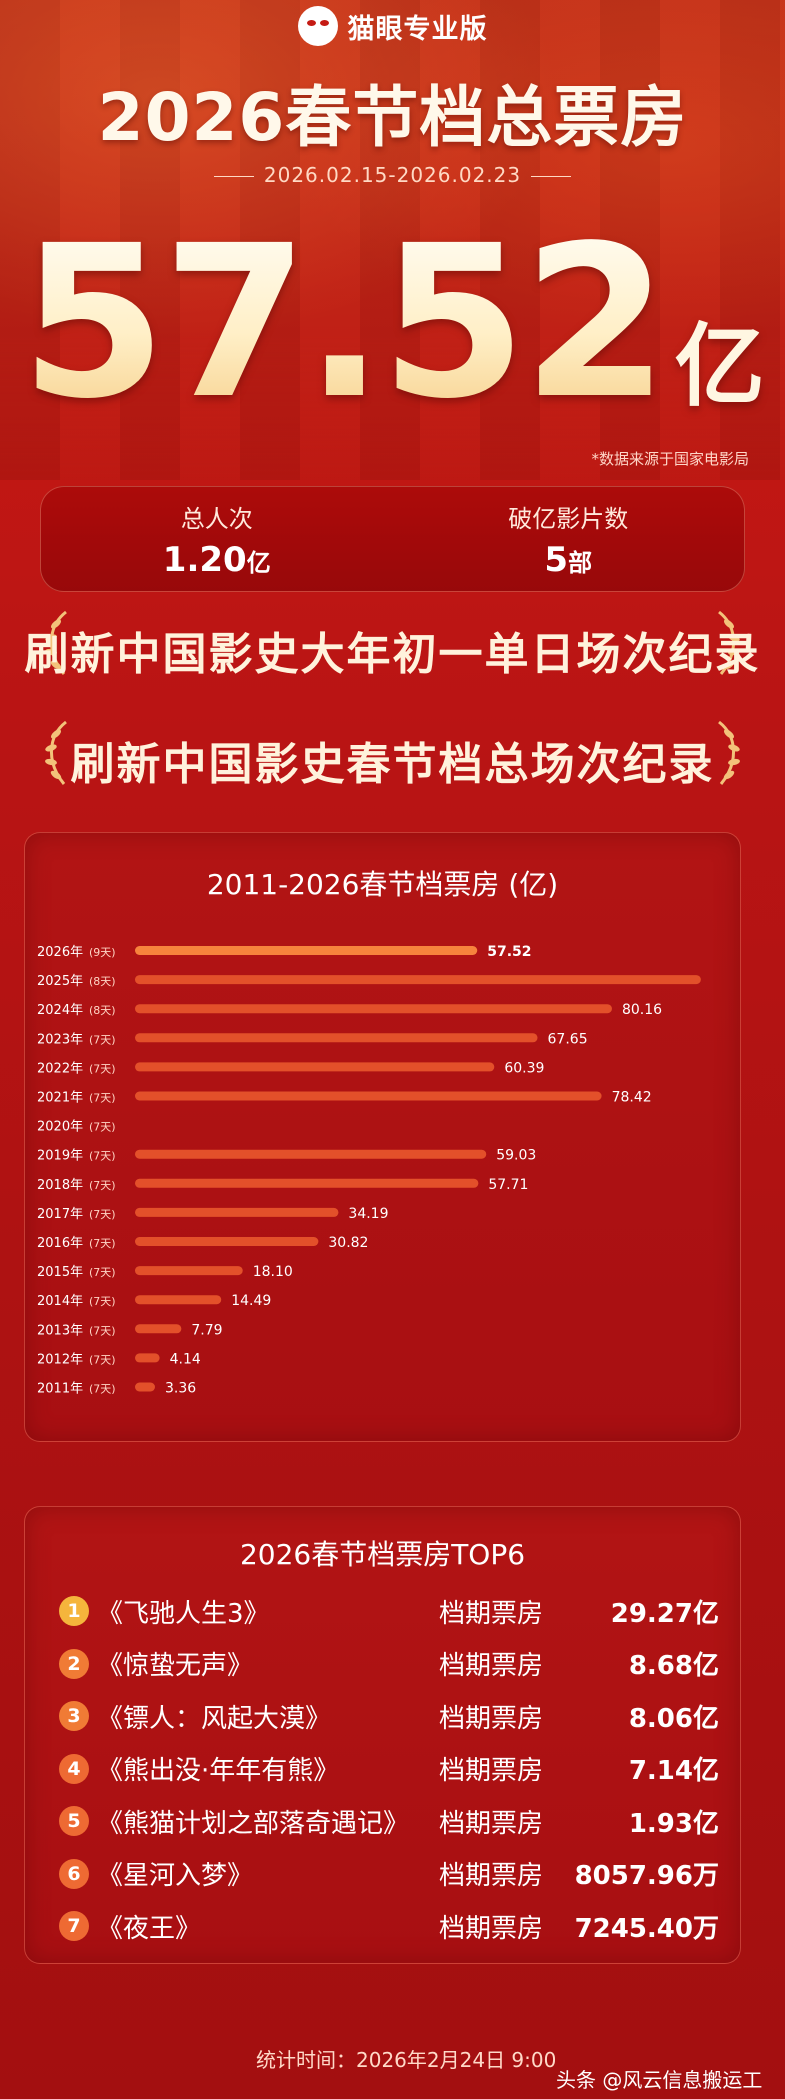 This screenshot has width=785, height=2099. I want to click on rank-badge: 5, so click(74, 1821).